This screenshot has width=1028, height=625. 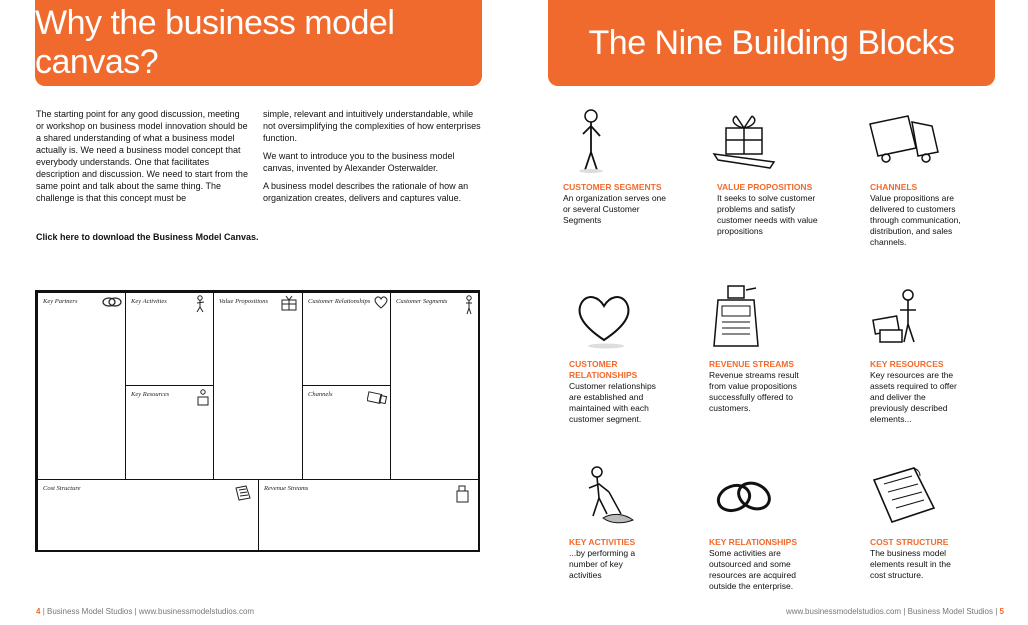 What do you see at coordinates (435, 386) in the screenshot?
I see `canvas-cell-customer-segments: Customer Segments` at bounding box center [435, 386].